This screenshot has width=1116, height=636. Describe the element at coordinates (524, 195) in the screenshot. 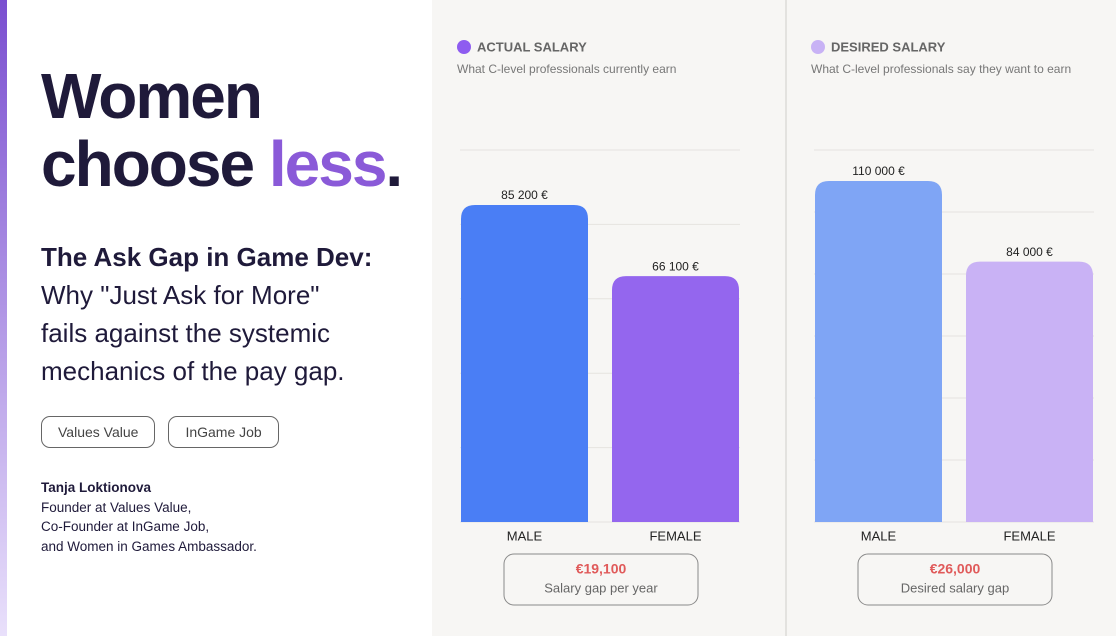

I see `value-label: 85 200 €` at that location.